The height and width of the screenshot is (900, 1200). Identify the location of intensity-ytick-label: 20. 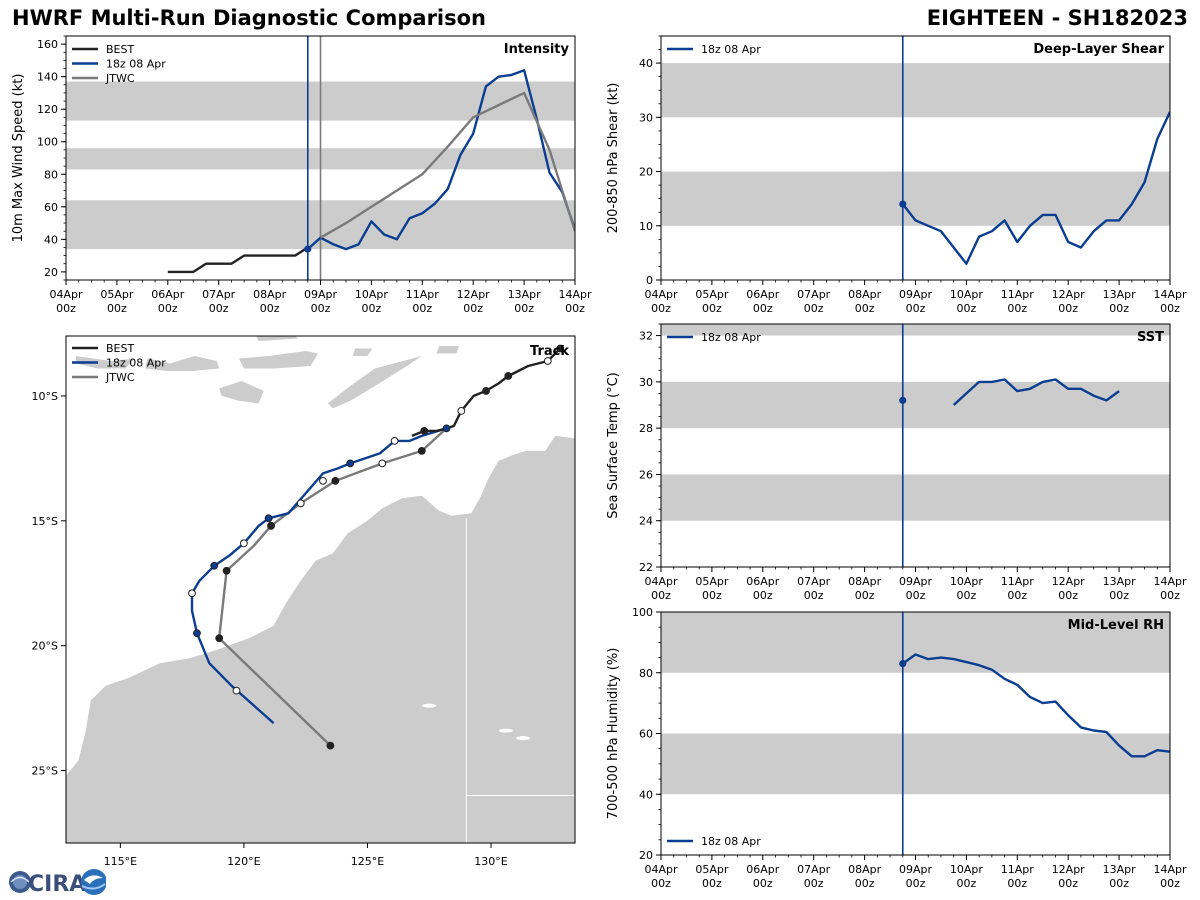
(51, 272).